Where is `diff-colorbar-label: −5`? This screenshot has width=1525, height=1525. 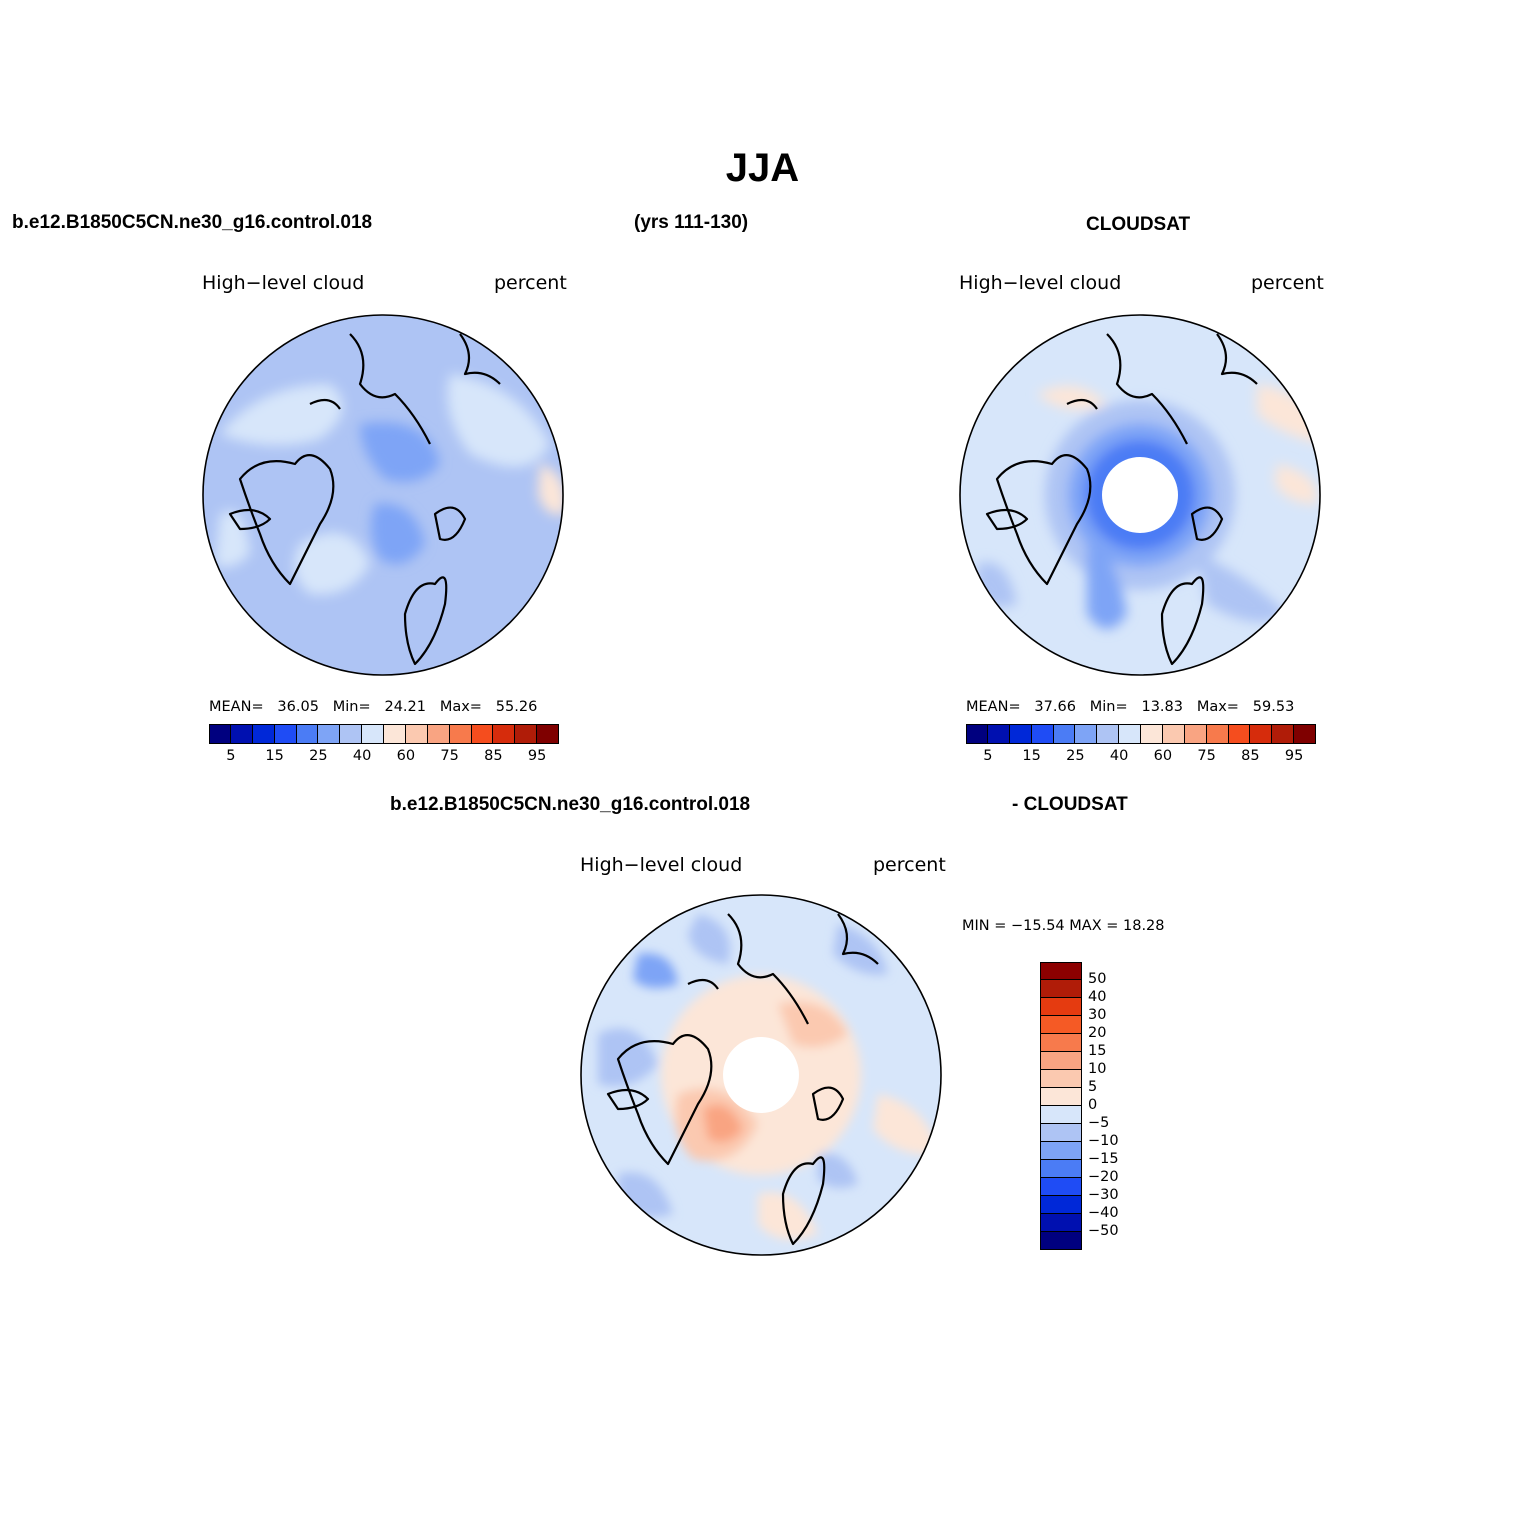 diff-colorbar-label: −5 is located at coordinates (1099, 1123).